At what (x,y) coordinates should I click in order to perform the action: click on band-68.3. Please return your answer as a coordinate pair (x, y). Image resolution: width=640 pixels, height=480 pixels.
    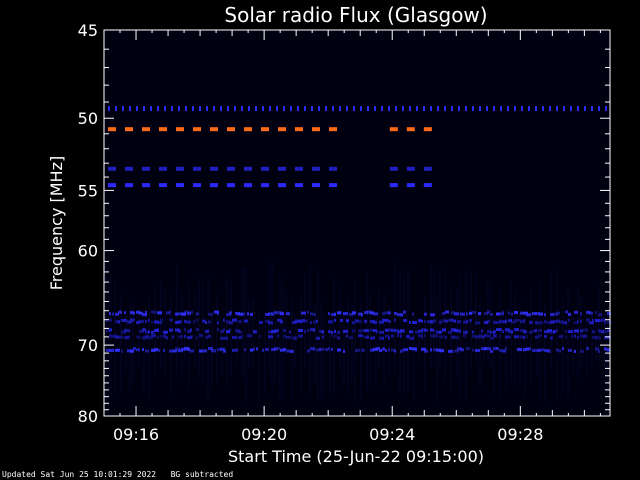
    Looking at the image, I should click on (358, 331).